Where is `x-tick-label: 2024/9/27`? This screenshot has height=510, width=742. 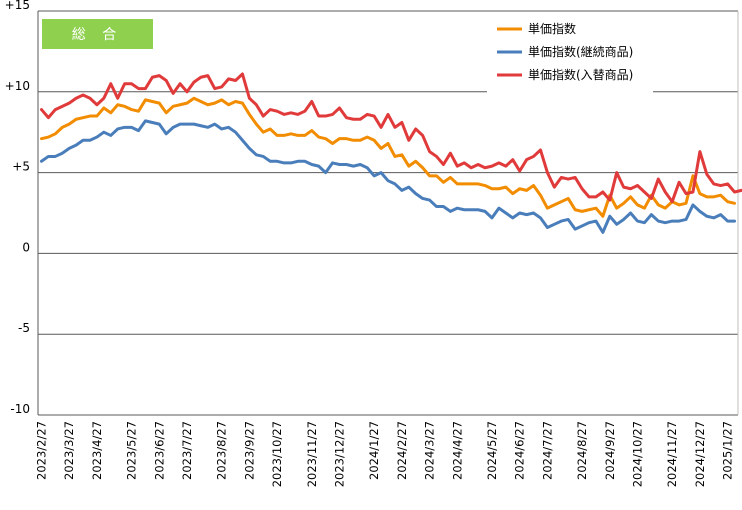
x-tick-label: 2024/9/27 is located at coordinates (610, 450).